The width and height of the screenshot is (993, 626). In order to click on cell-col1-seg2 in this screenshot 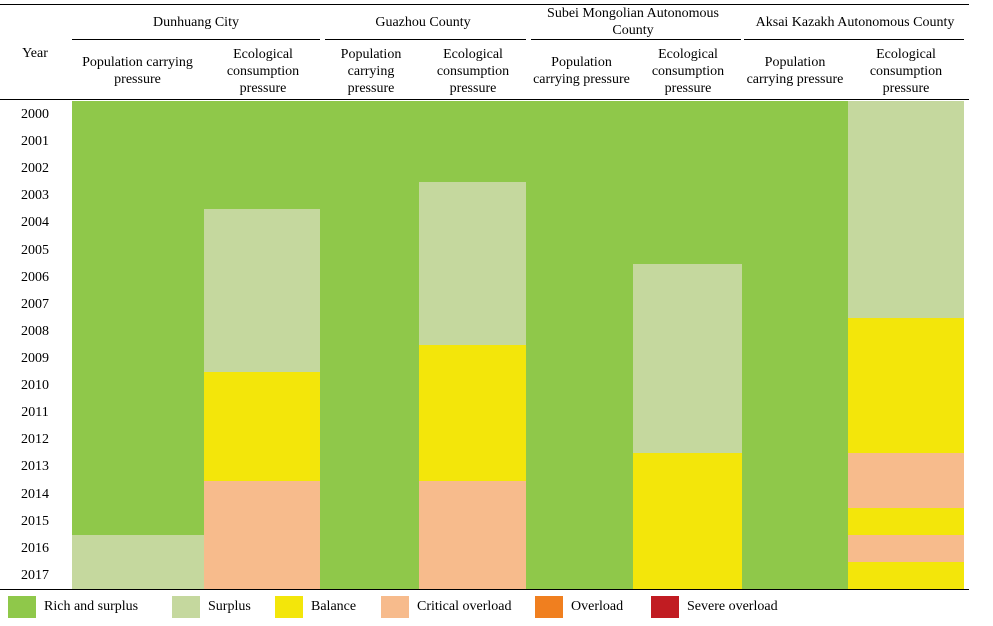, I will do `click(262, 426)`.